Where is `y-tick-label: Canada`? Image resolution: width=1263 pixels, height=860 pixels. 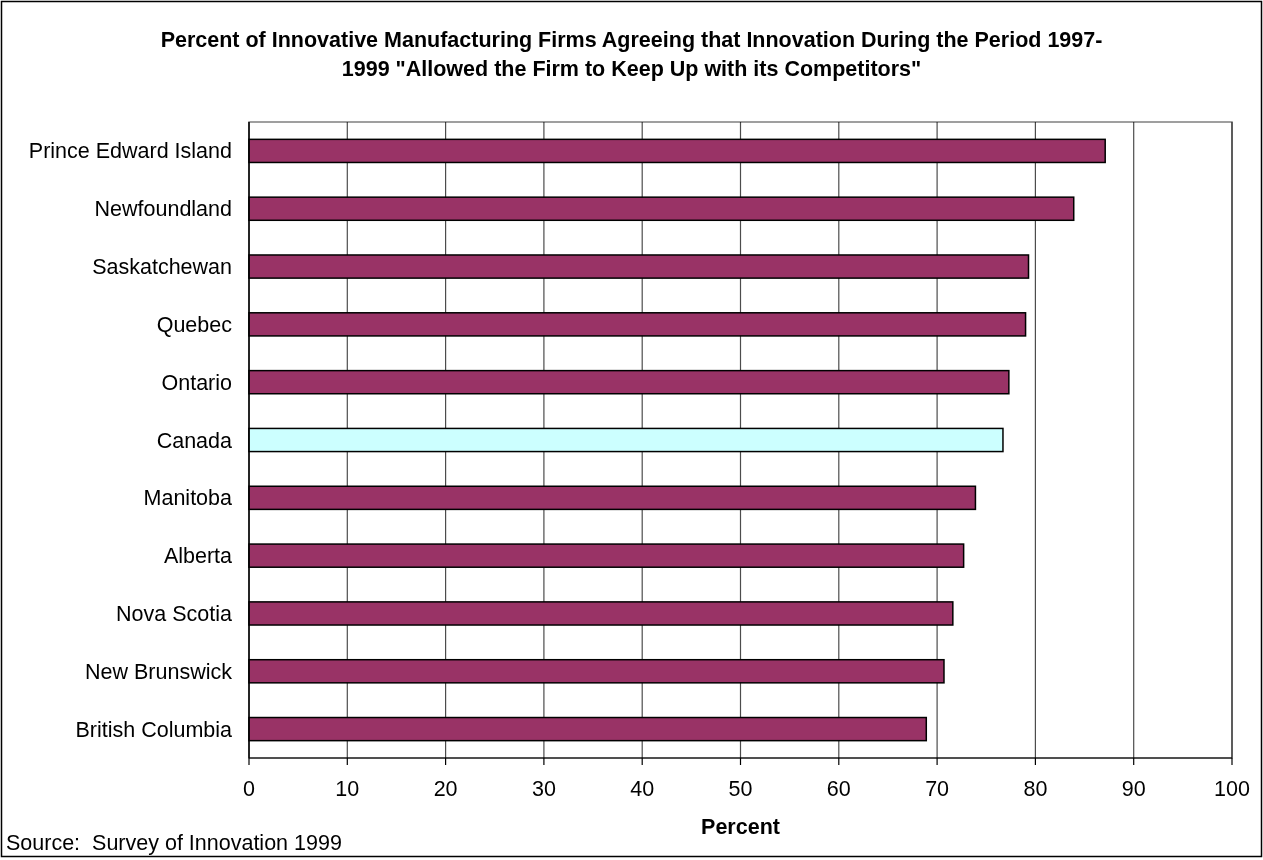
y-tick-label: Canada is located at coordinates (194, 440).